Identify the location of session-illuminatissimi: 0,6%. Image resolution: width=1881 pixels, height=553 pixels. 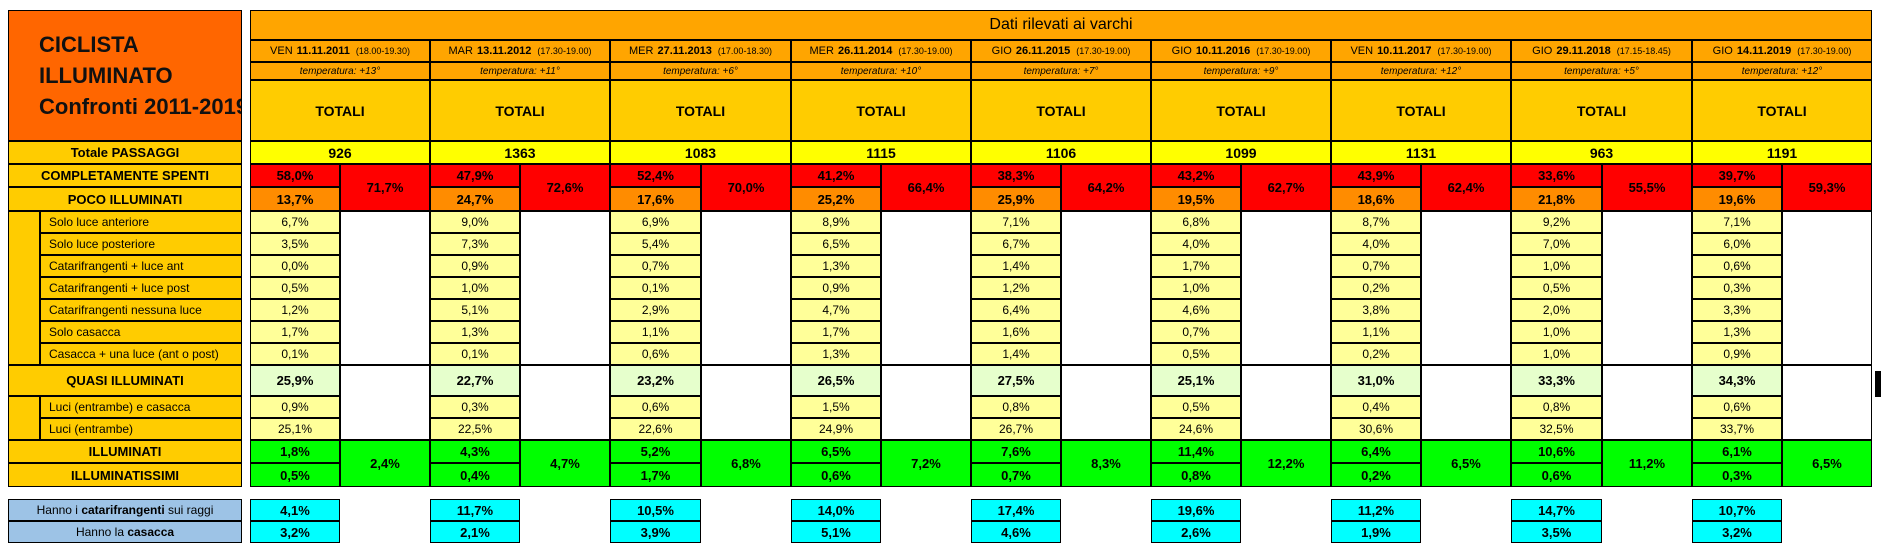
(836, 475).